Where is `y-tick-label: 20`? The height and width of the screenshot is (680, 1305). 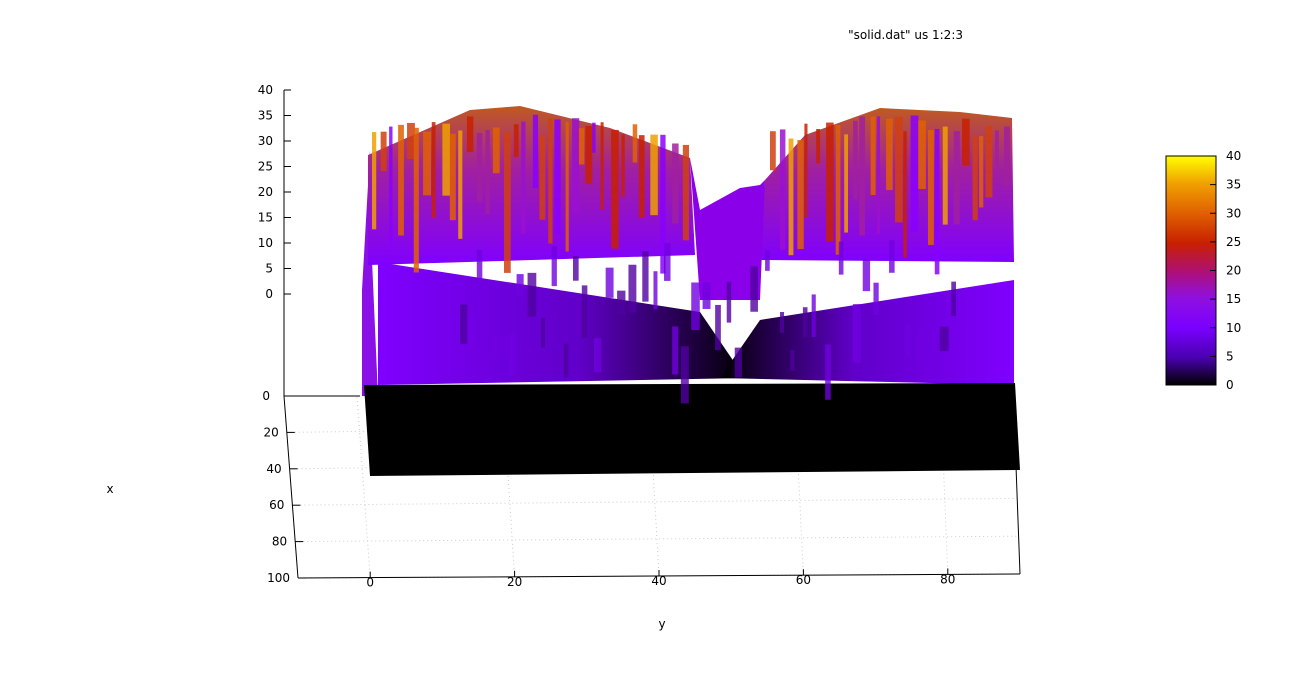 y-tick-label: 20 is located at coordinates (514, 582).